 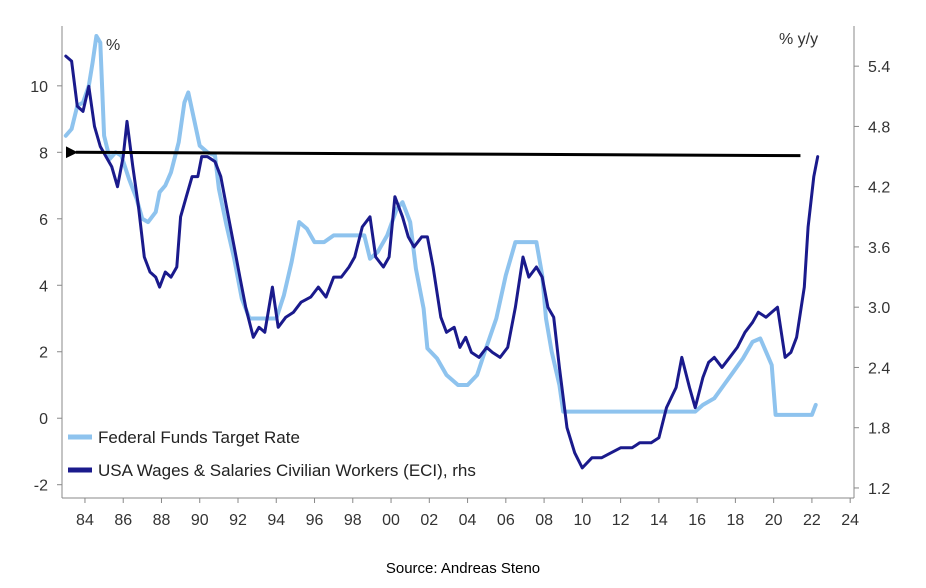 What do you see at coordinates (506, 520) in the screenshot?
I see `x-tick-label: 06` at bounding box center [506, 520].